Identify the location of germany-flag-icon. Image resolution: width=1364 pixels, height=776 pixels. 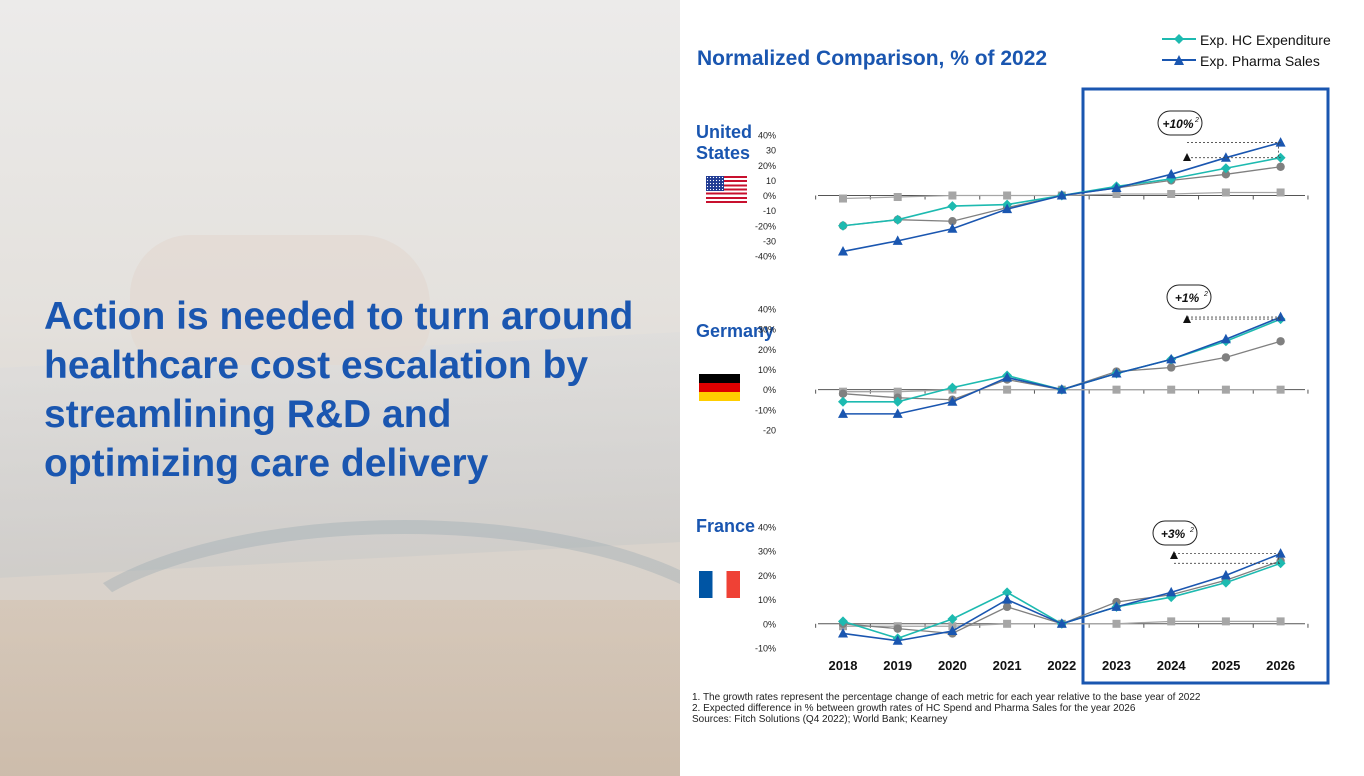
(719, 387).